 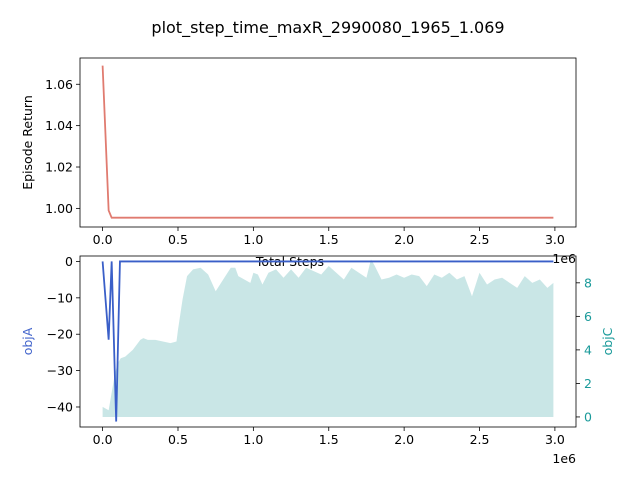 I want to click on objA-axis-label: objA, so click(x=27, y=341).